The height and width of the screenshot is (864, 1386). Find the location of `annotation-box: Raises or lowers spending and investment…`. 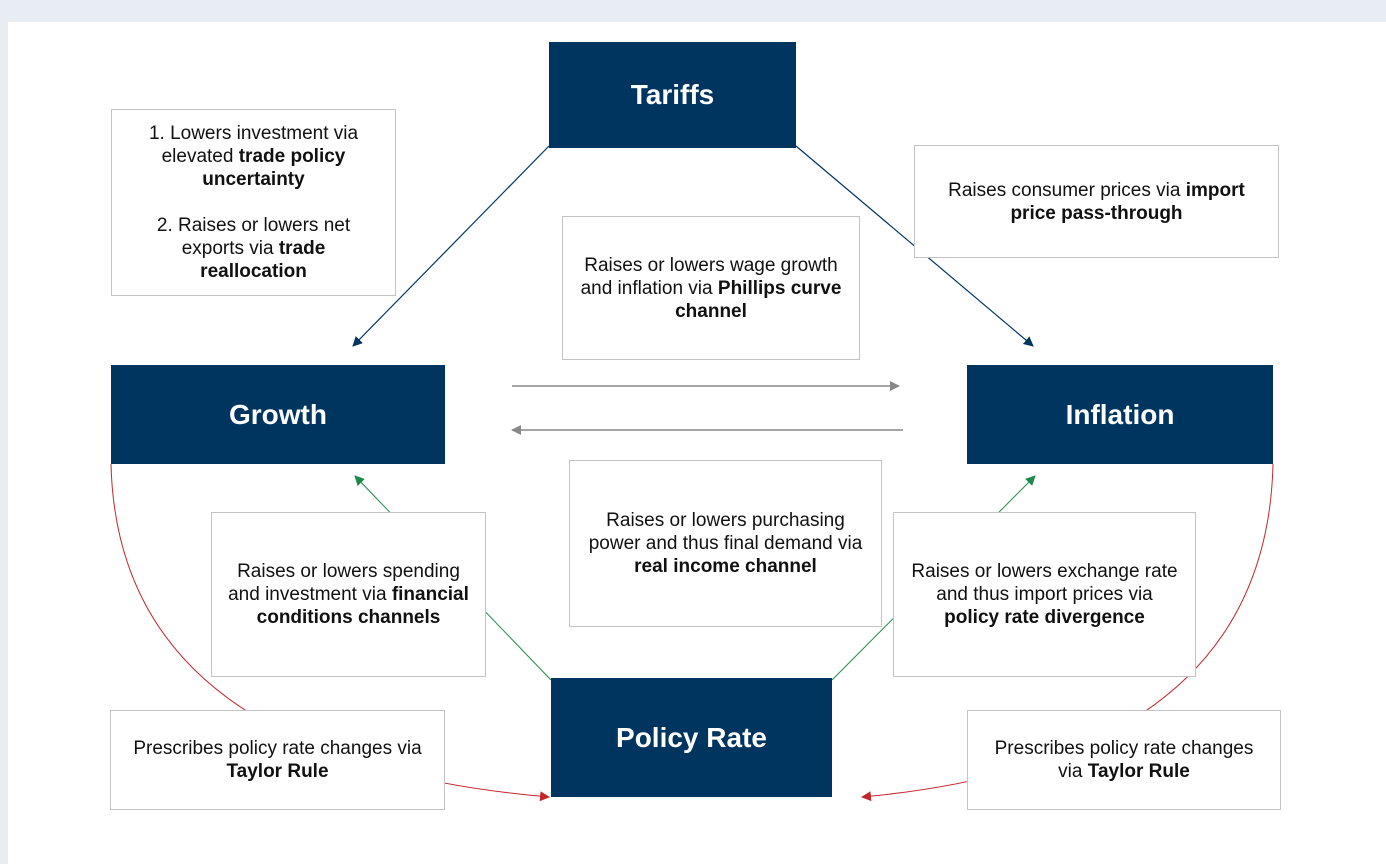

annotation-box: Raises or lowers spending and investment… is located at coordinates (348, 594).